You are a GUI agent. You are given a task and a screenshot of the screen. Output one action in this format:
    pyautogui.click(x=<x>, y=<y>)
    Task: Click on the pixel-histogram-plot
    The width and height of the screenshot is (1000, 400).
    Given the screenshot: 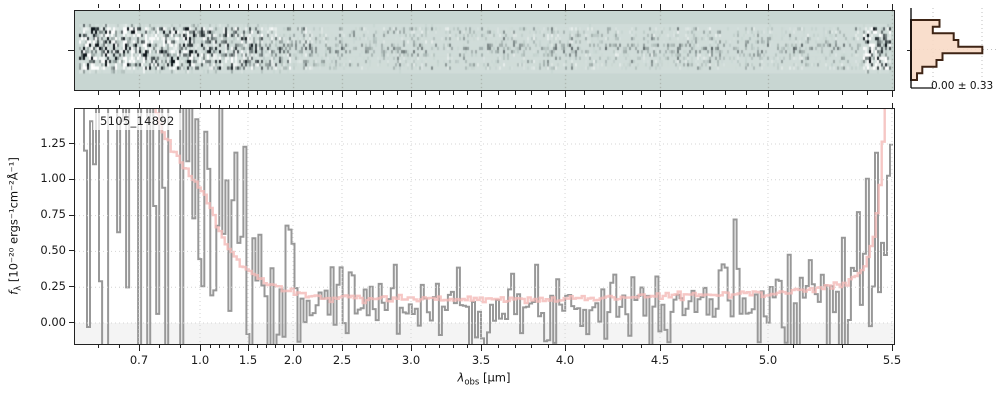 What is the action you would take?
    pyautogui.click(x=953, y=48)
    